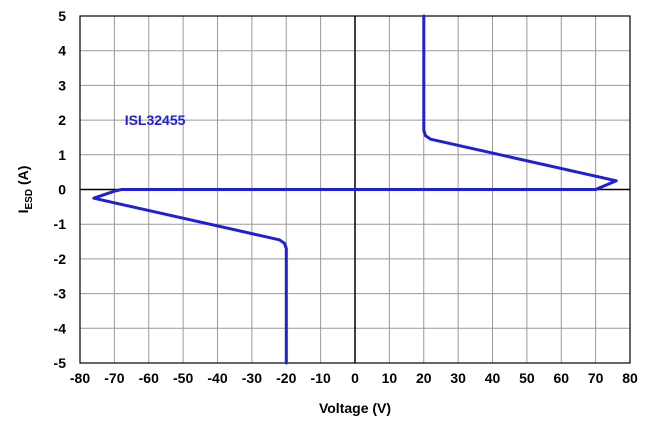 This screenshot has height=427, width=648. Describe the element at coordinates (60, 224) in the screenshot. I see `y-tick-label: -1` at that location.